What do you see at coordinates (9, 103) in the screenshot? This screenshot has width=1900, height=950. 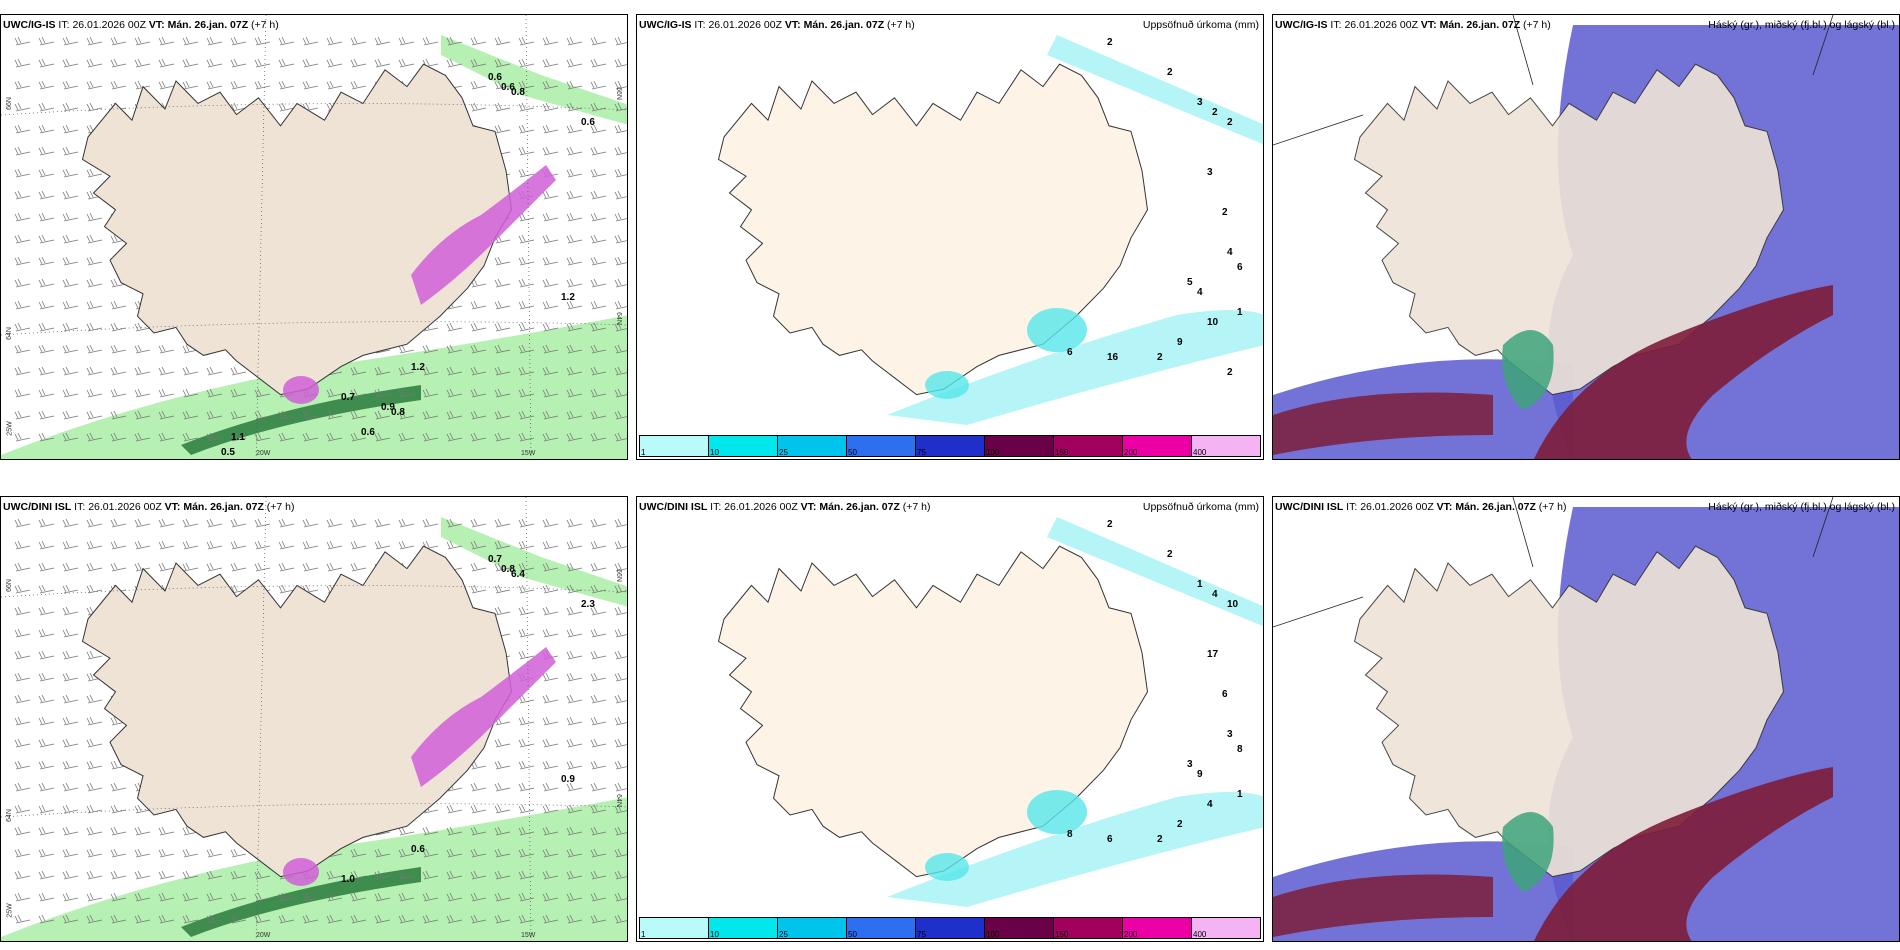 I see `axis-label-lat66: 66N` at bounding box center [9, 103].